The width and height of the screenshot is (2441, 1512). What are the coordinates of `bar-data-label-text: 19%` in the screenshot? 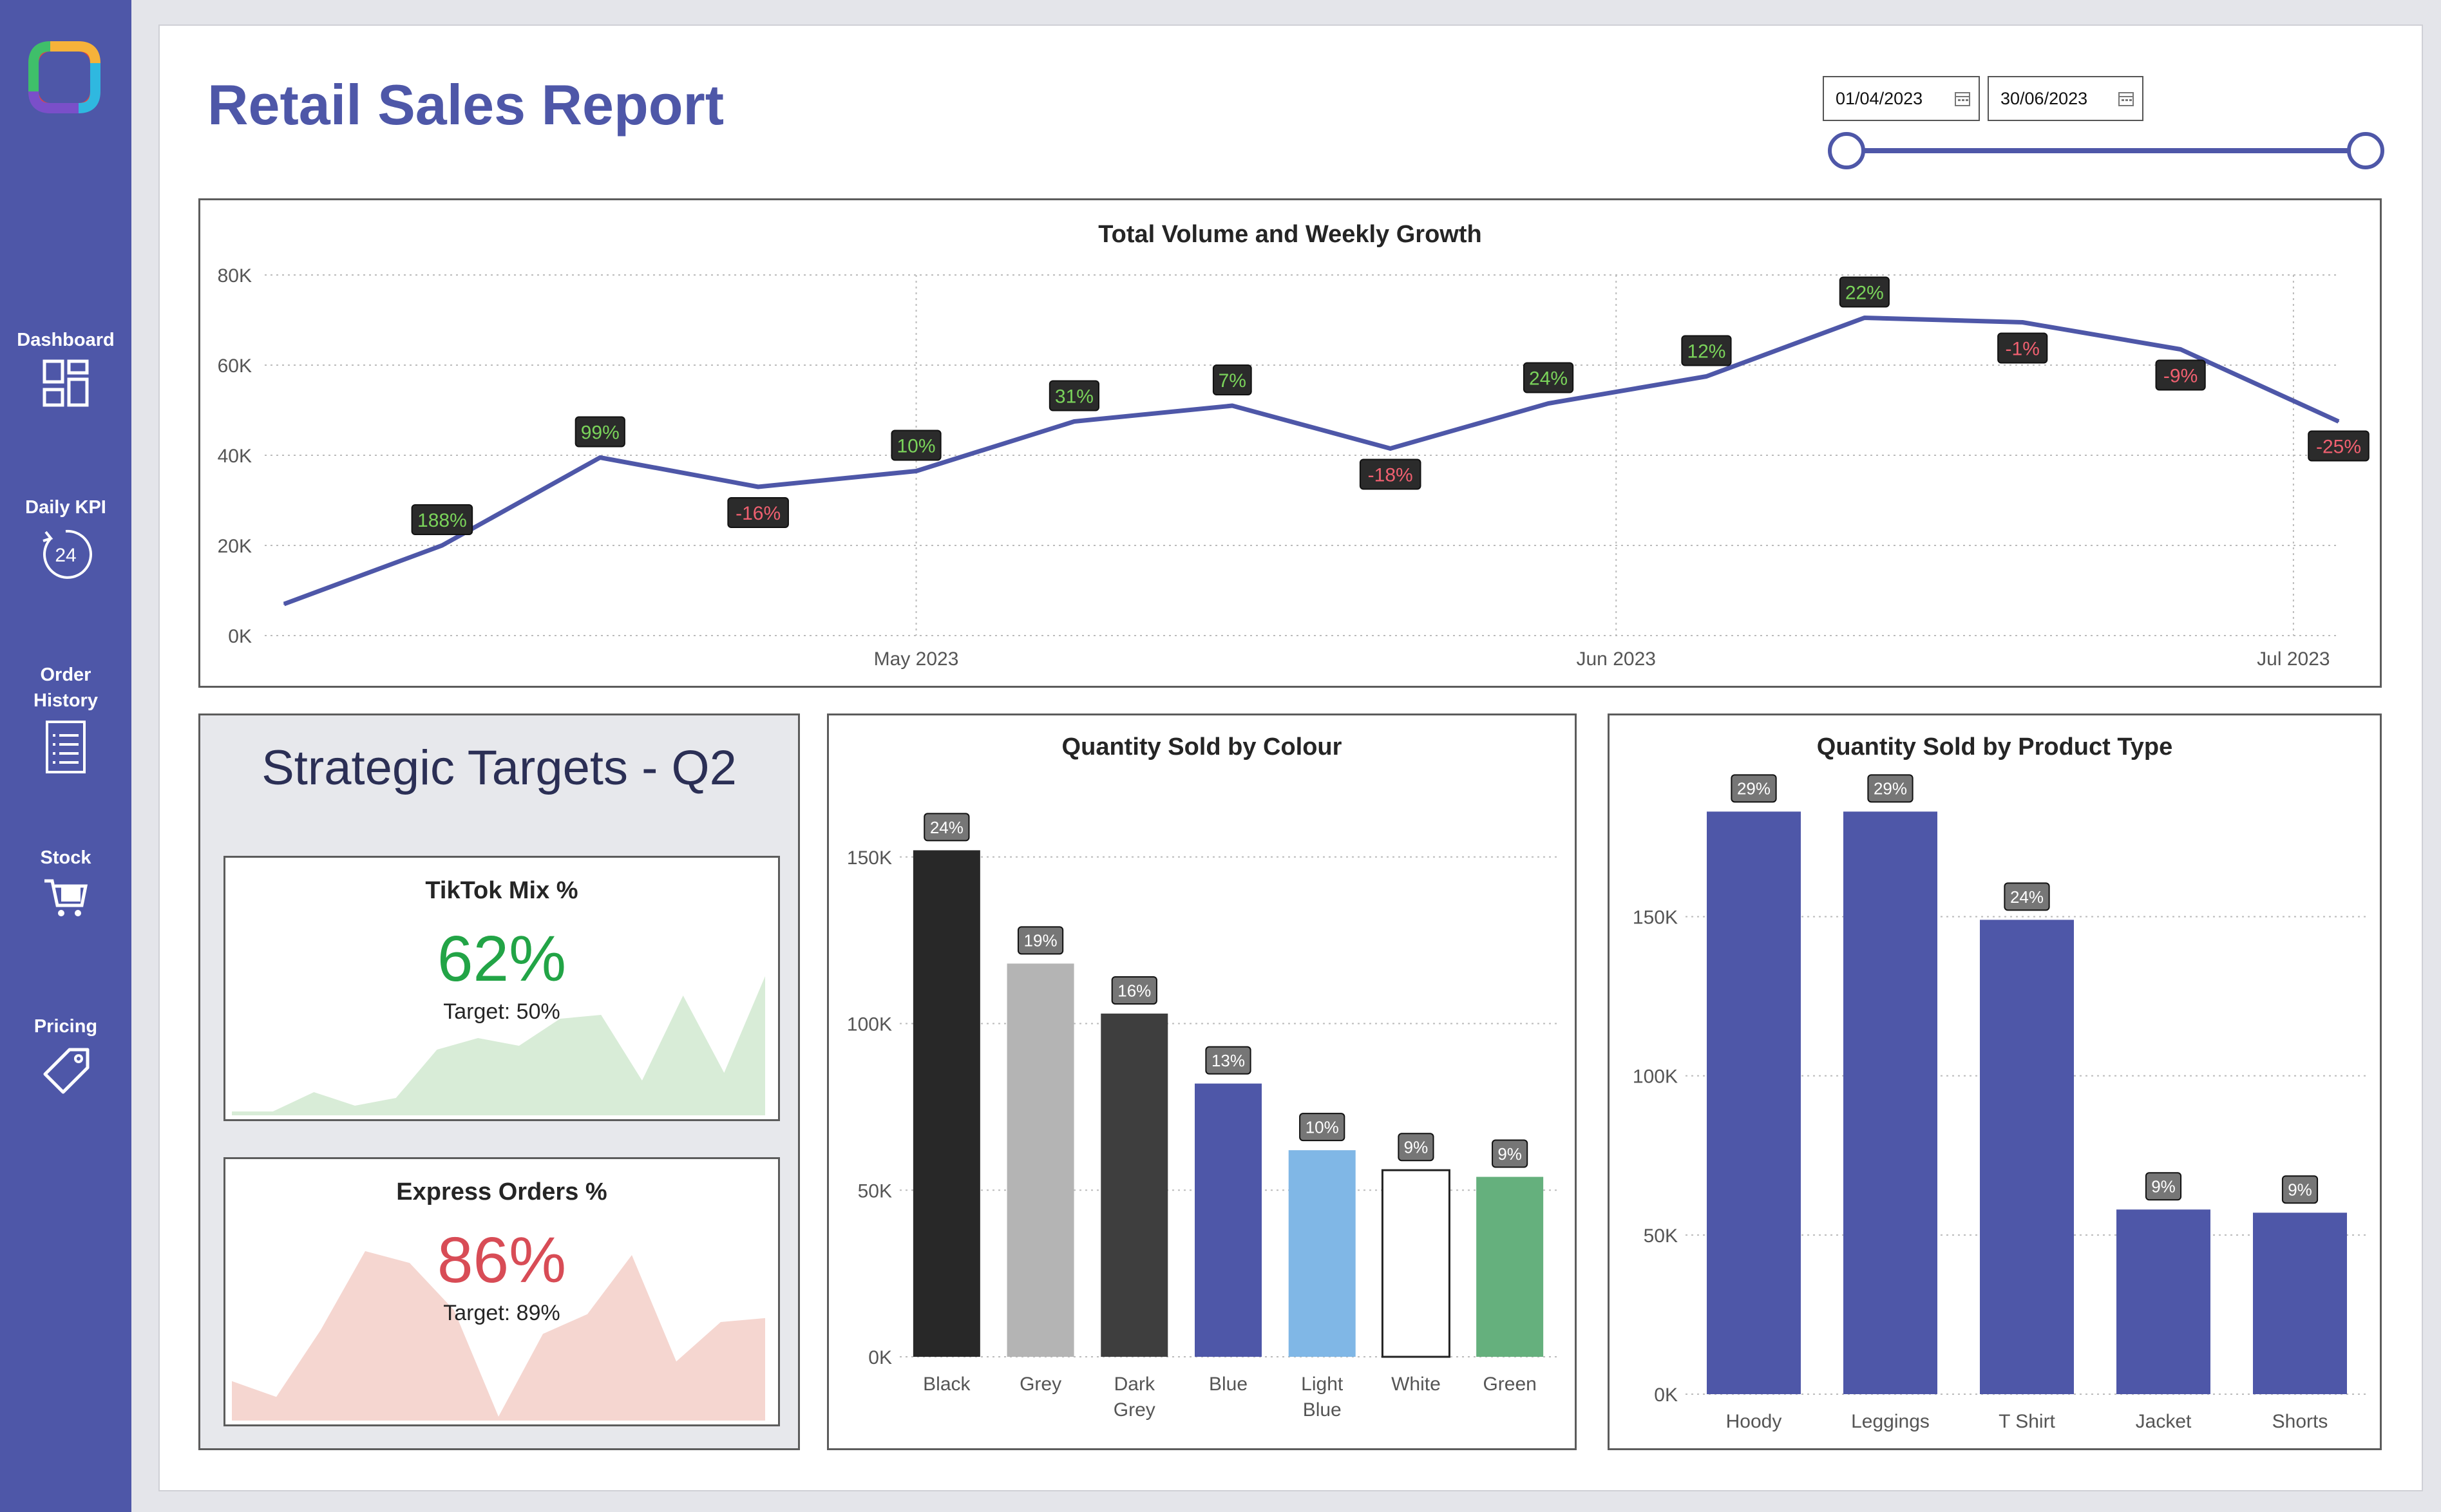 It's located at (1041, 940).